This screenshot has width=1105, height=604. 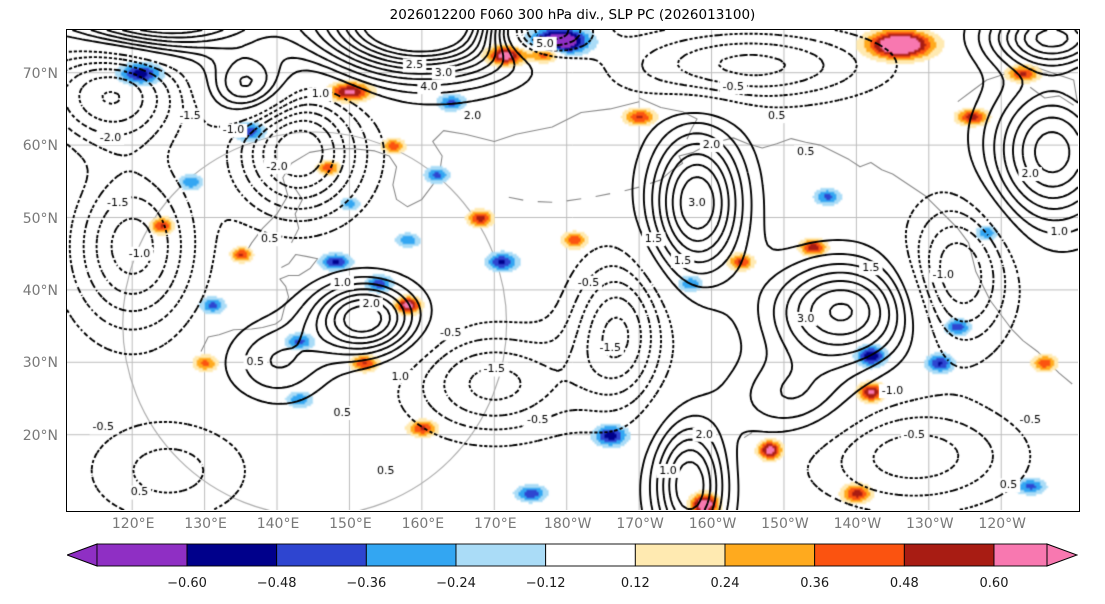 What do you see at coordinates (40, 363) in the screenshot?
I see `y-tick-label: 30°N` at bounding box center [40, 363].